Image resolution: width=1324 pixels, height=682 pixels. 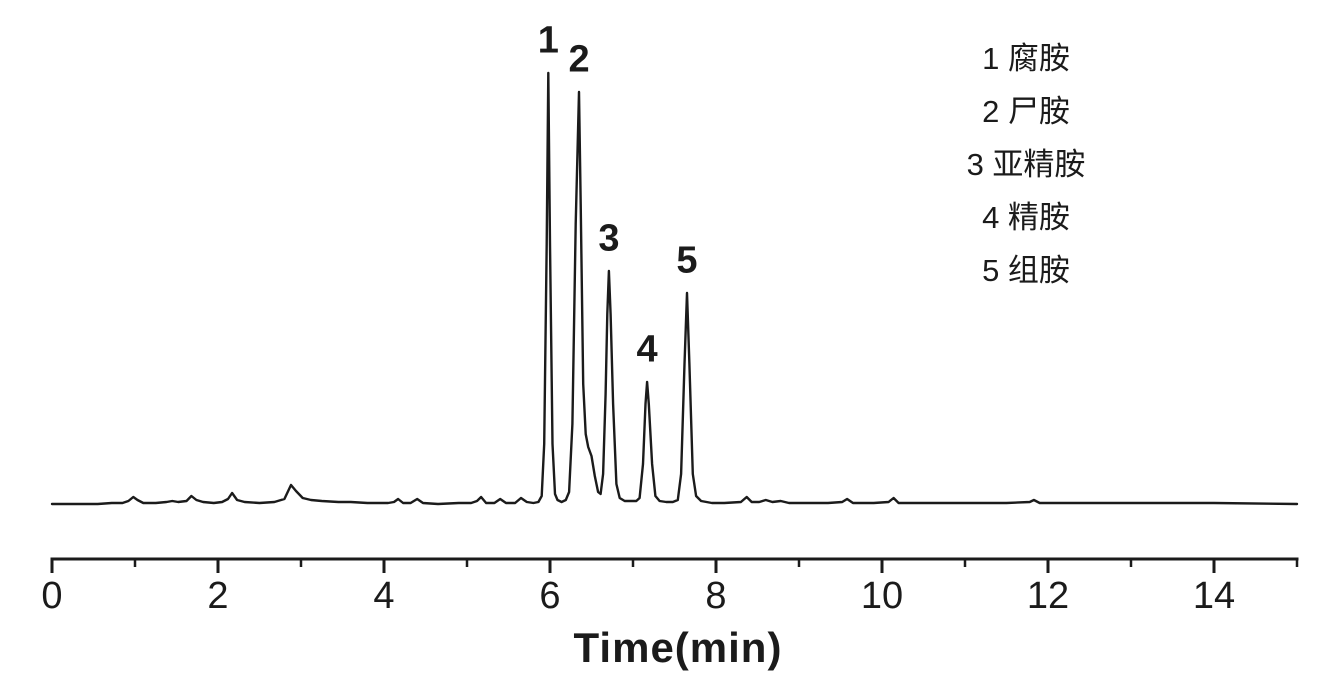 I want to click on legend-item-3: 3 亚精胺, so click(x=1026, y=164).